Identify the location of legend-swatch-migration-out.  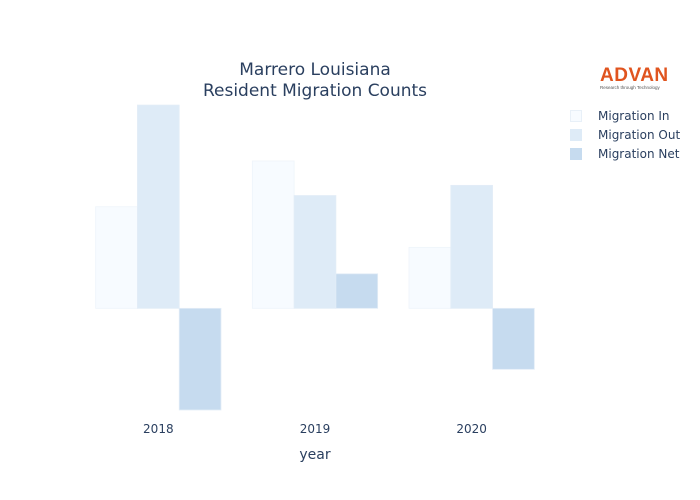
(576, 134).